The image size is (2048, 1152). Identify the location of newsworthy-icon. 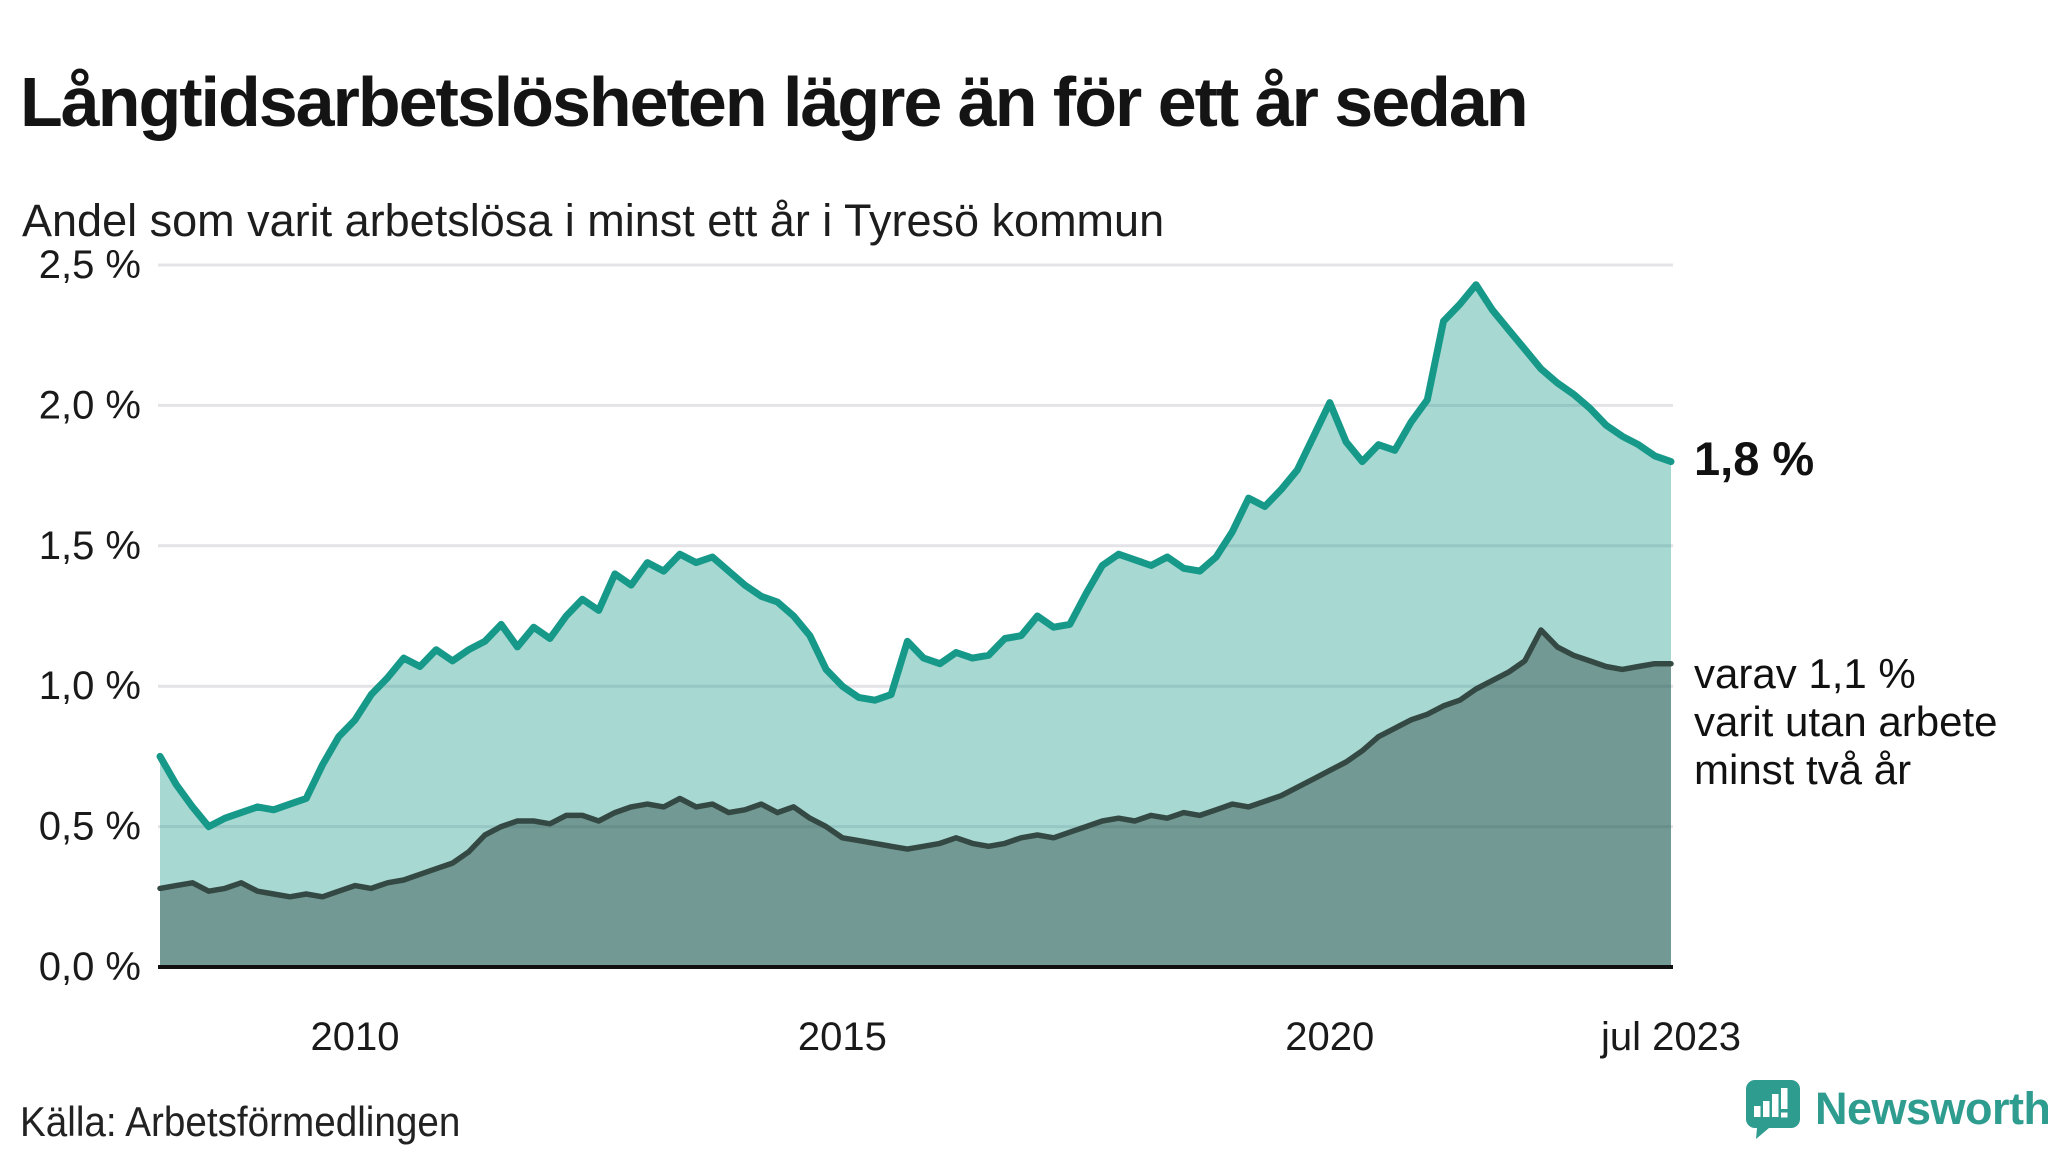
(1773, 1109).